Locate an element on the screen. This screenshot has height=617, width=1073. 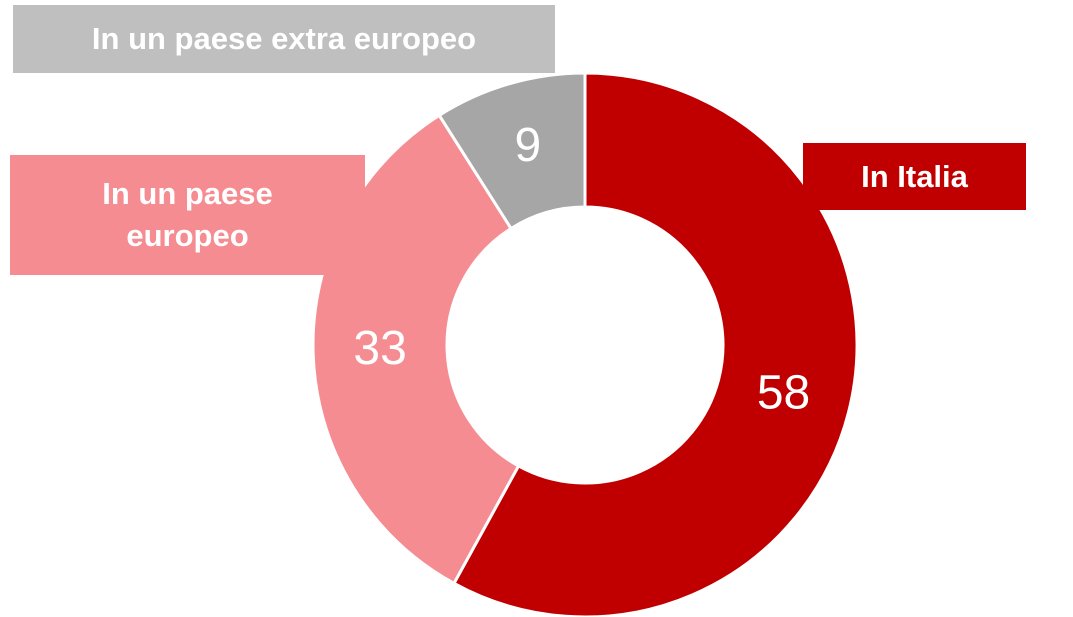
value-label: 9 is located at coordinates (527, 145).